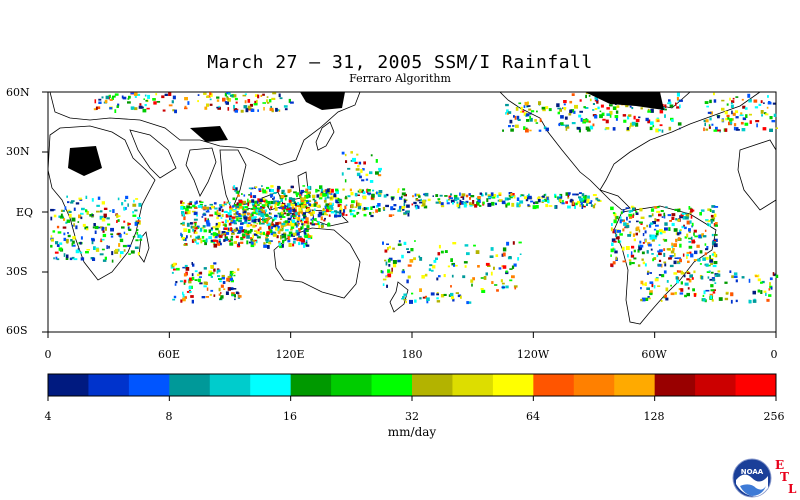 This screenshot has height=500, width=800. I want to click on colorbar-tick-64: 64, so click(533, 416).